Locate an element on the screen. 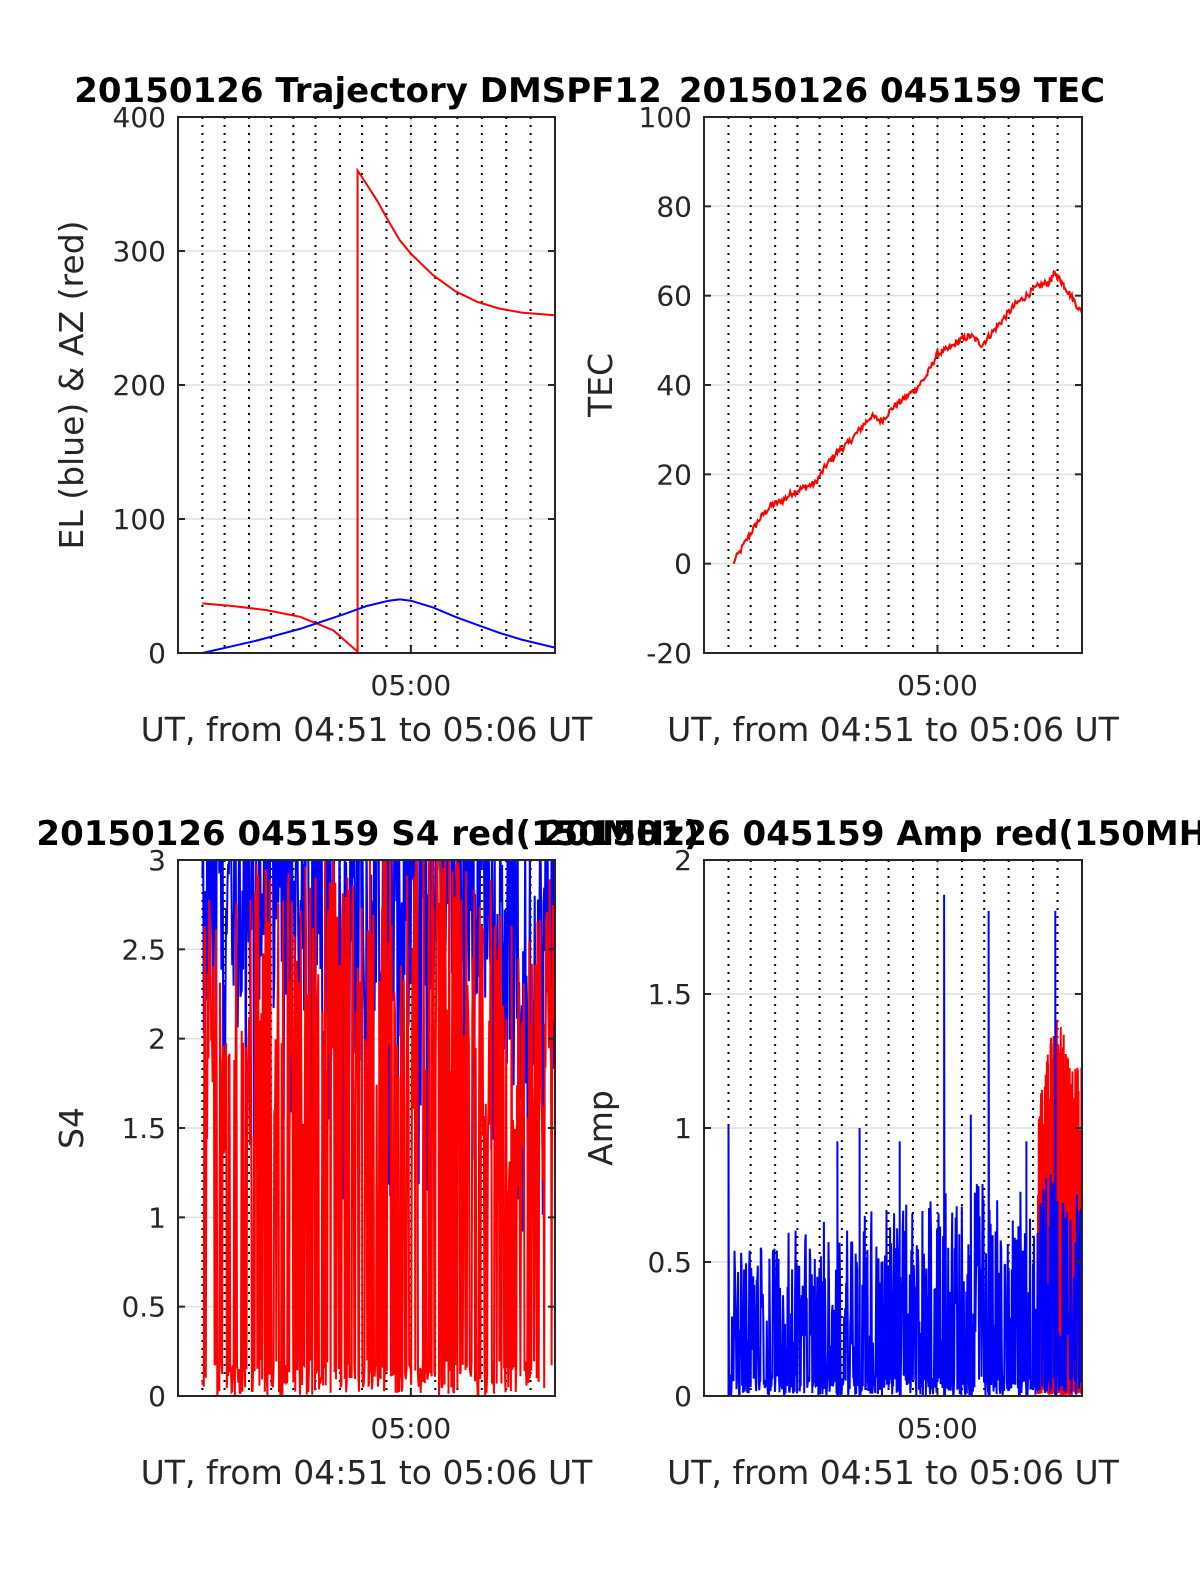 This screenshot has width=1200, height=1575. y-axis-label: Amp is located at coordinates (600, 1128).